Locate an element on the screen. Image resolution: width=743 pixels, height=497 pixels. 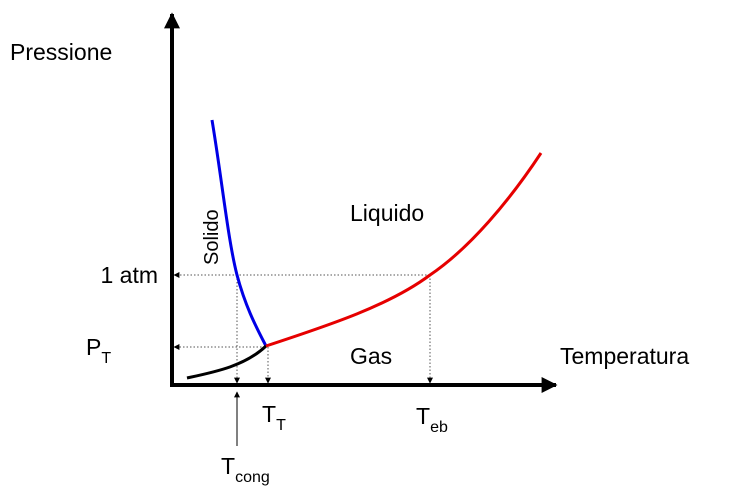
temperature-label: Teb is located at coordinates (432, 419).